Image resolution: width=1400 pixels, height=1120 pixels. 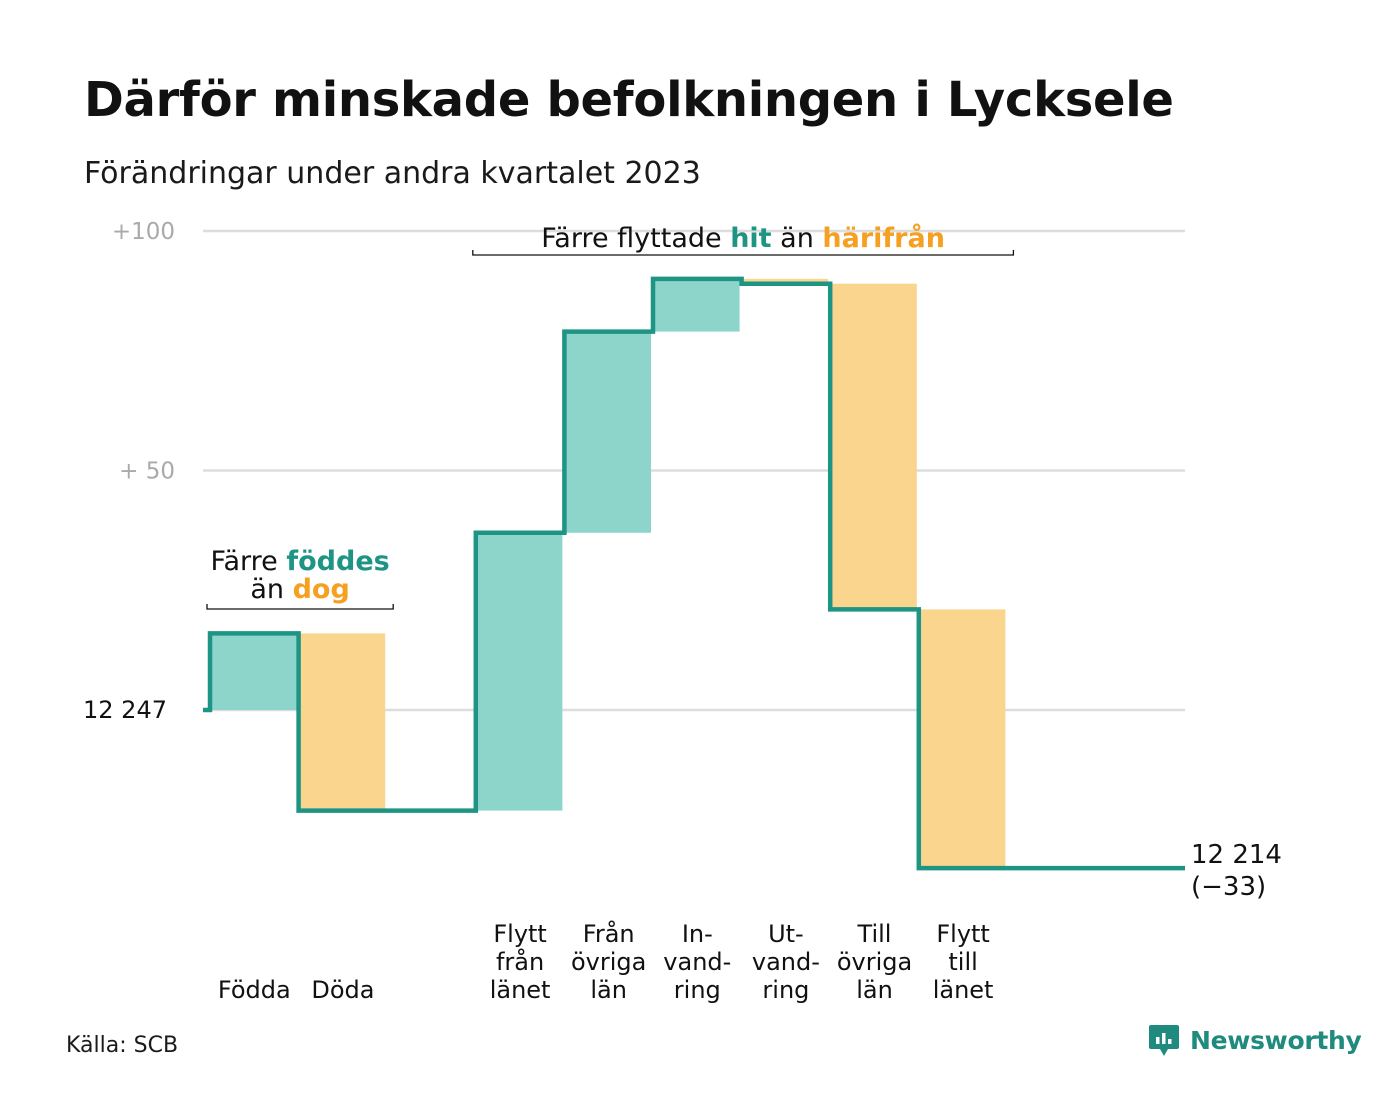 What do you see at coordinates (1228, 887) in the screenshot?
I see `end-change-label: (−33)` at bounding box center [1228, 887].